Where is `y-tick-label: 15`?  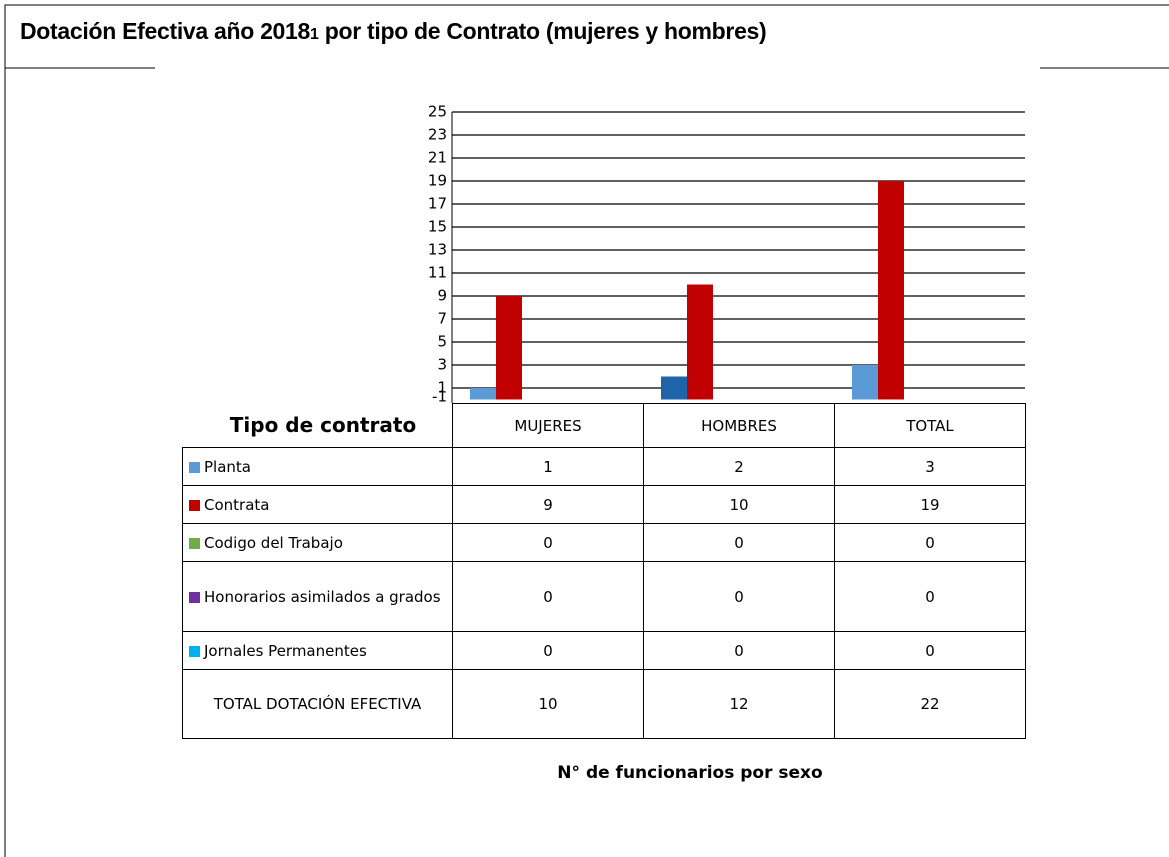 y-tick-label: 15 is located at coordinates (437, 227).